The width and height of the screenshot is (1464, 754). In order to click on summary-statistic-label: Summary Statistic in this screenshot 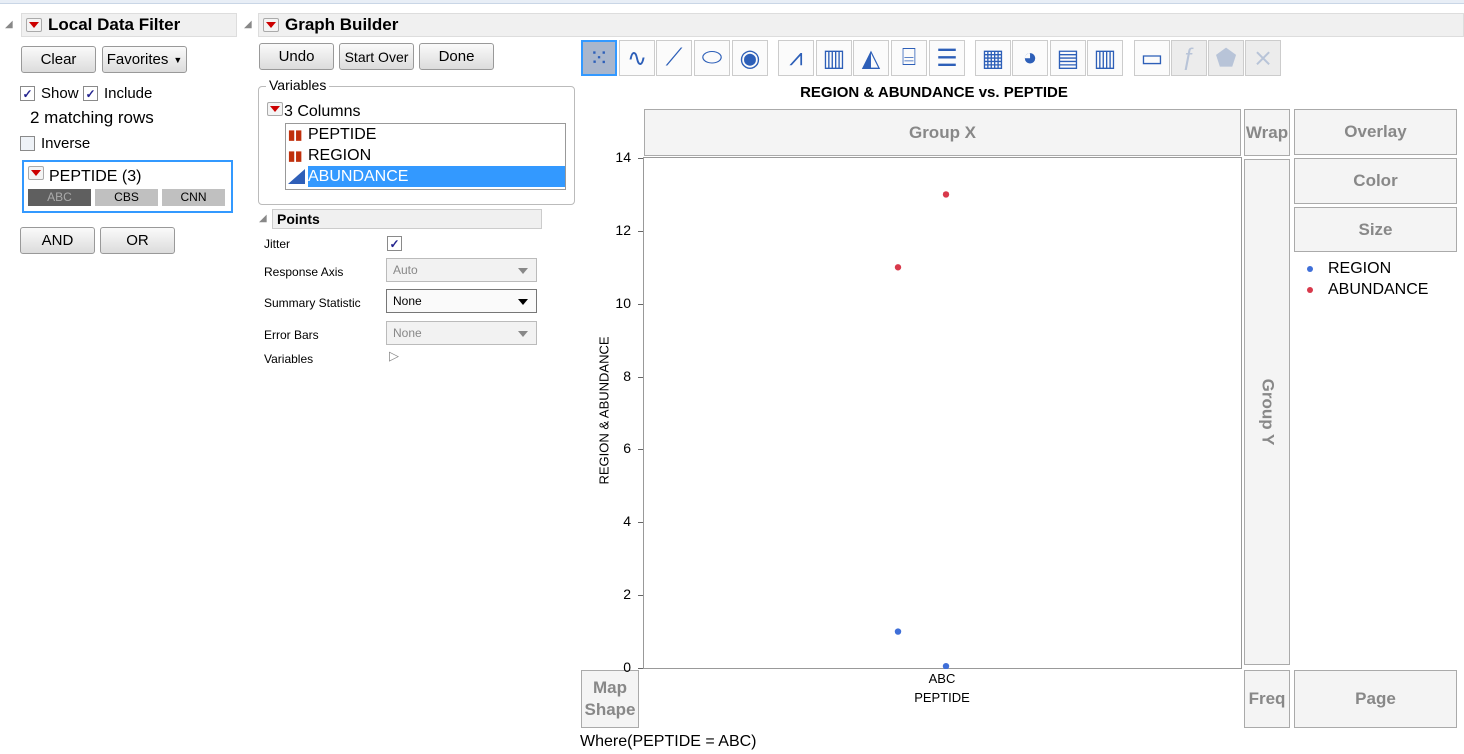, I will do `click(312, 303)`.